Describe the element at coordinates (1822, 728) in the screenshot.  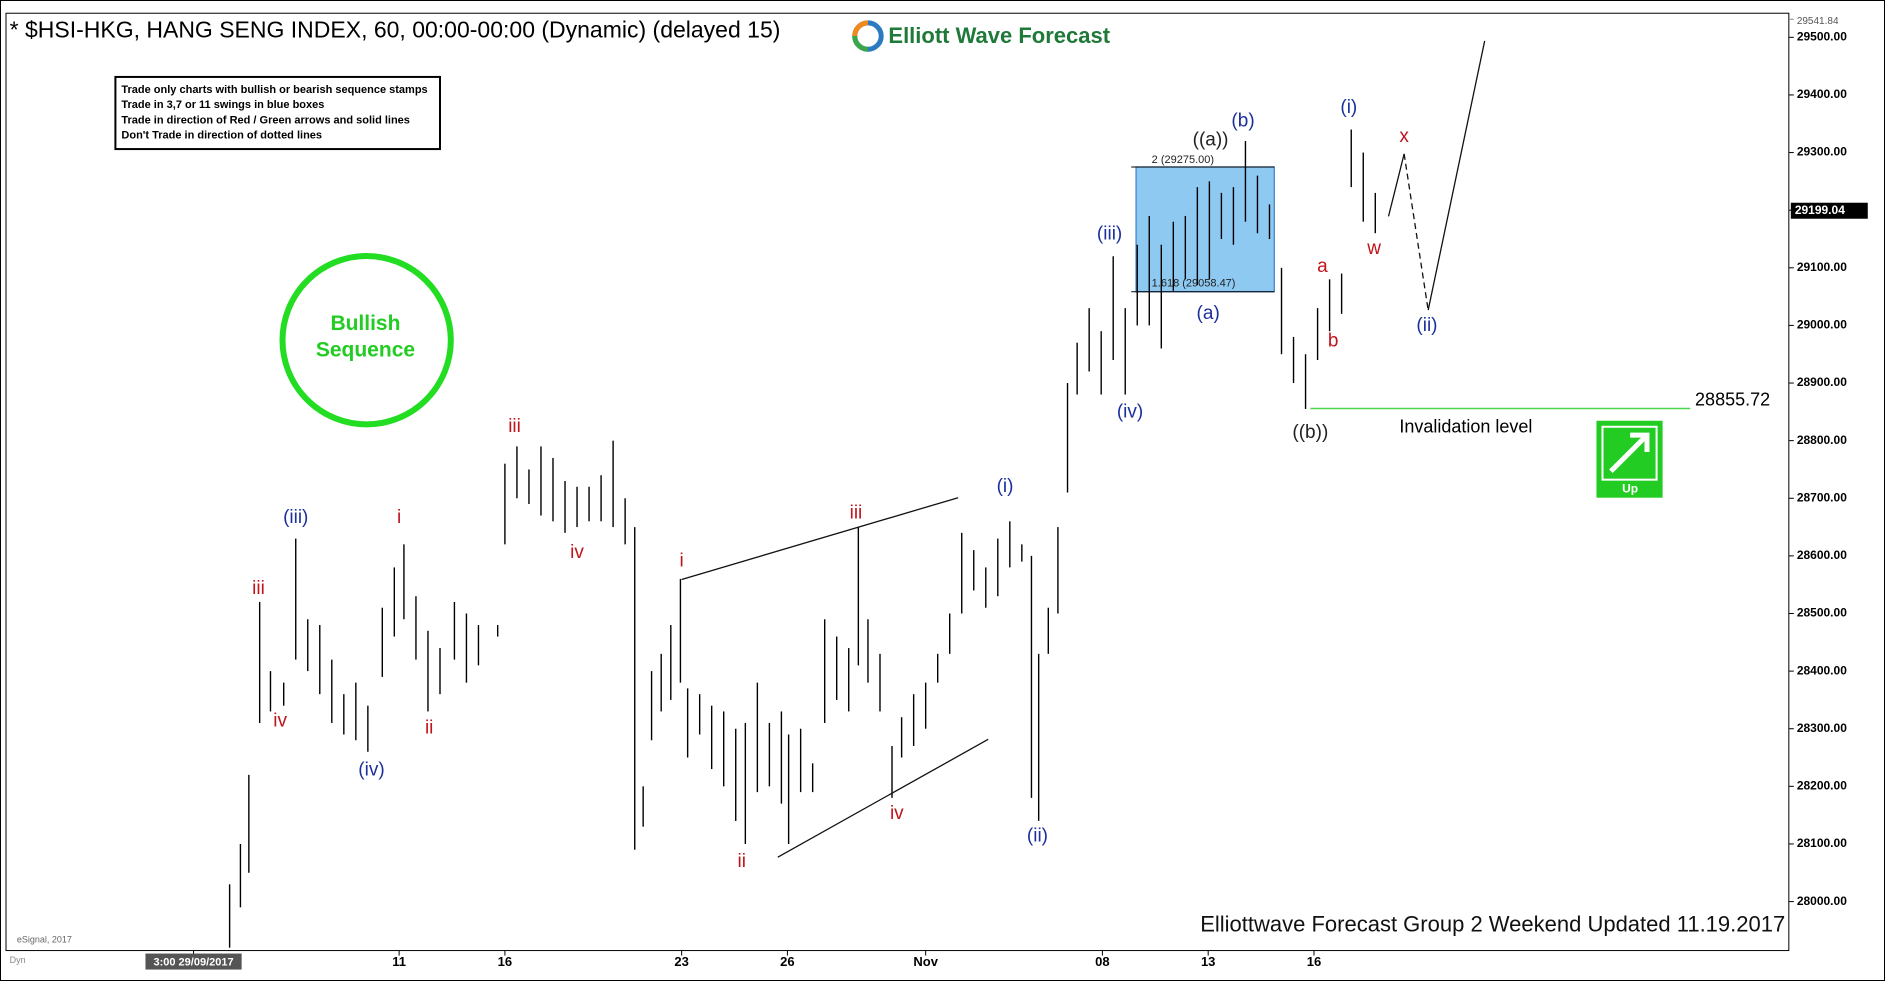
I see `y-tick-label: 28300.00` at that location.